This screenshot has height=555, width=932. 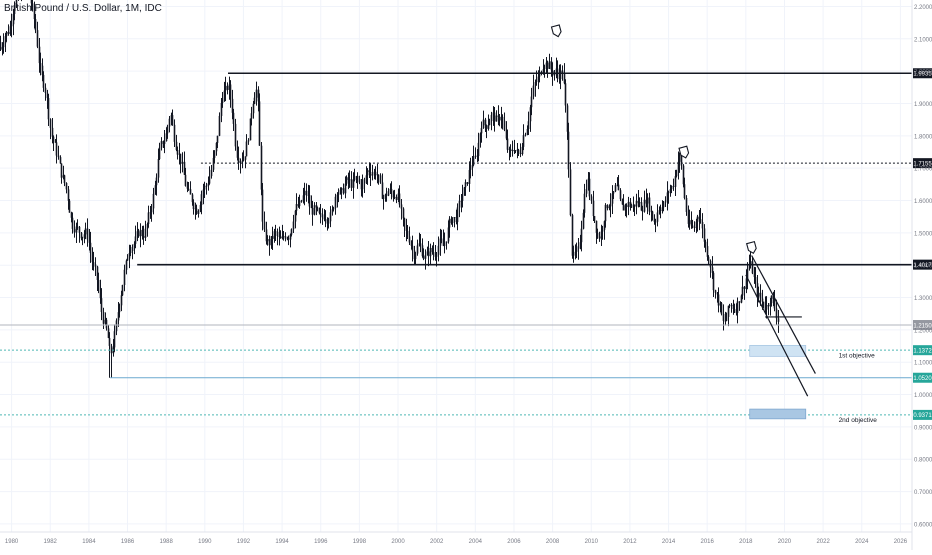 What do you see at coordinates (708, 542) in the screenshot?
I see `x-tick-label: 2016` at bounding box center [708, 542].